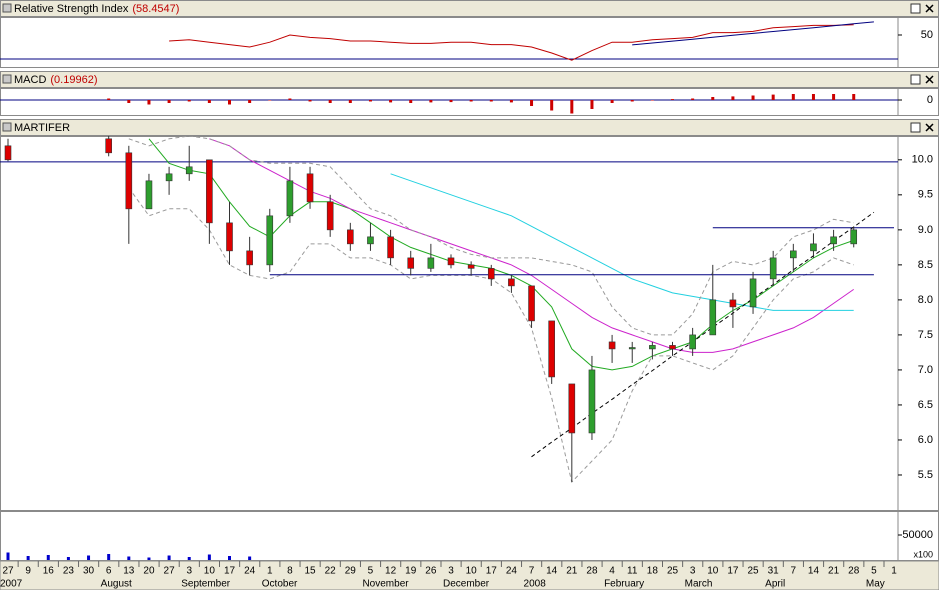  I want to click on y-tick-label: 7.5, so click(925, 335).